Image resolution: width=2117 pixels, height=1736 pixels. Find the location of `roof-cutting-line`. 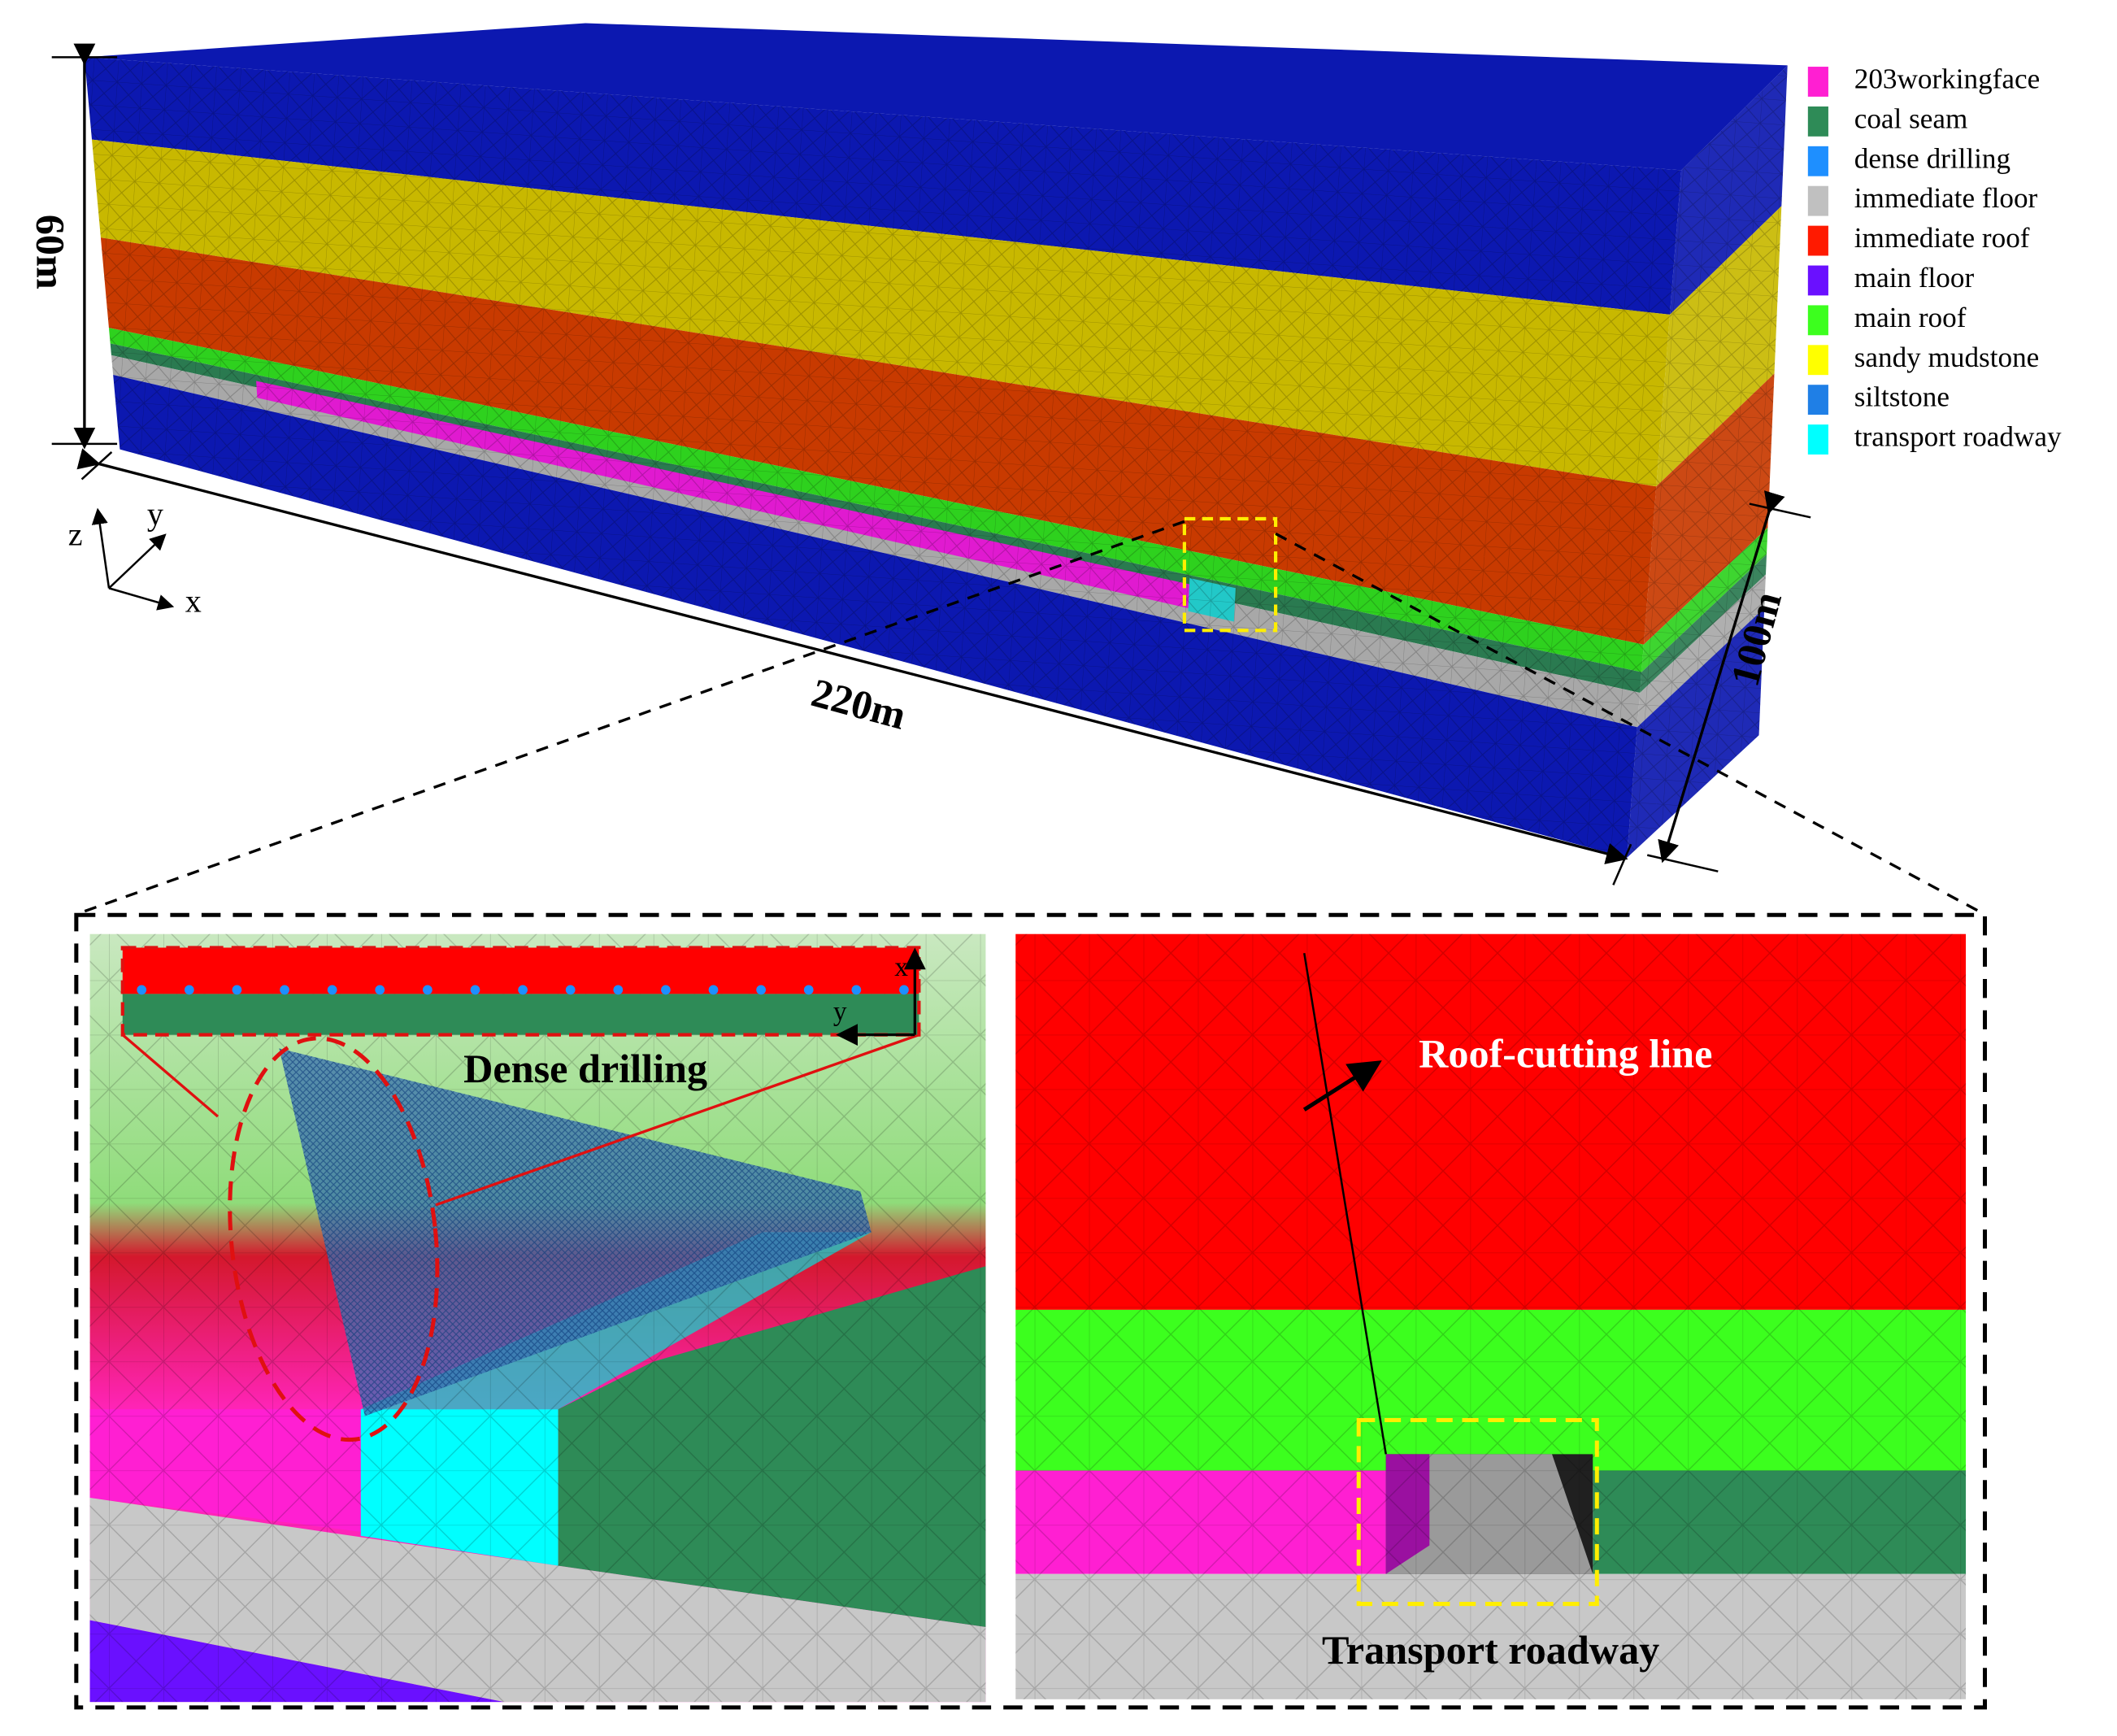

roof-cutting-line is located at coordinates (1345, 1203).